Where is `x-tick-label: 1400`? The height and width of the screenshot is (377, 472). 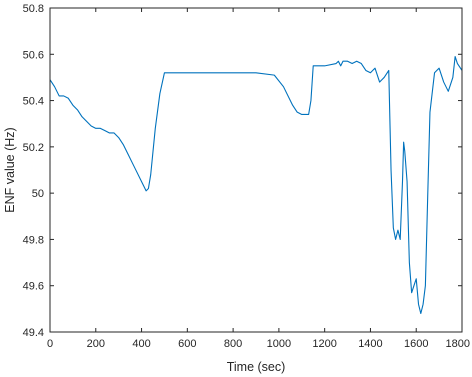
x-tick-label: 1400 is located at coordinates (370, 344).